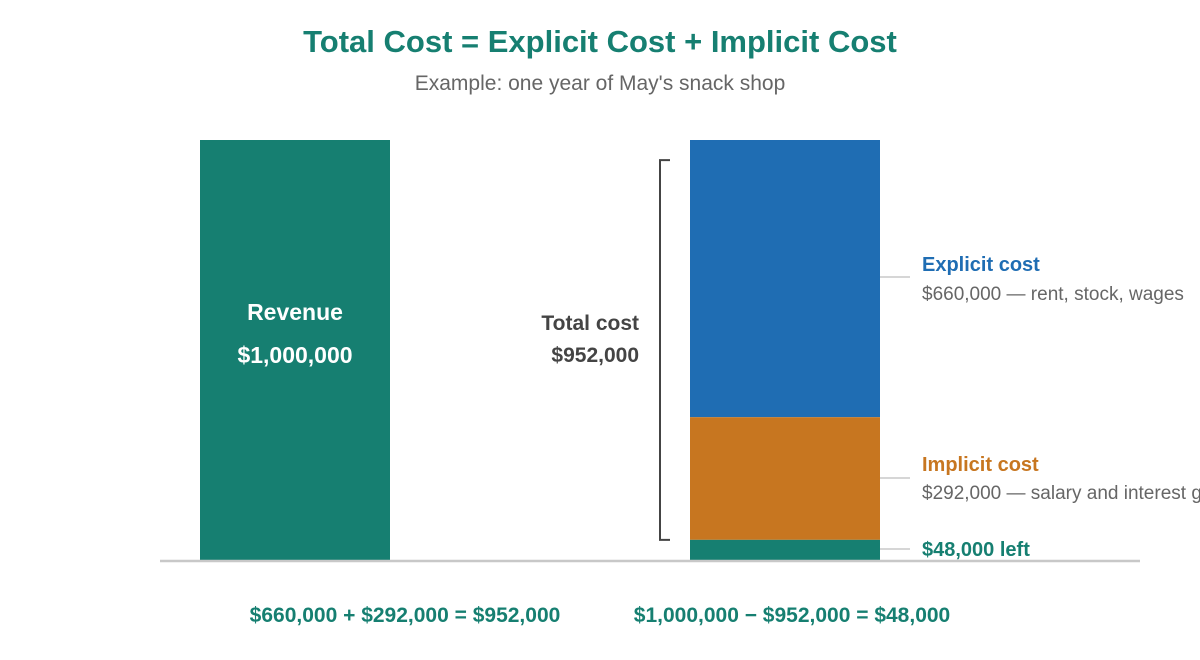 This screenshot has height=660, width=1200. What do you see at coordinates (1053, 294) in the screenshot?
I see `explicit-cost-desc: $660,000 — rent, stock, wages` at bounding box center [1053, 294].